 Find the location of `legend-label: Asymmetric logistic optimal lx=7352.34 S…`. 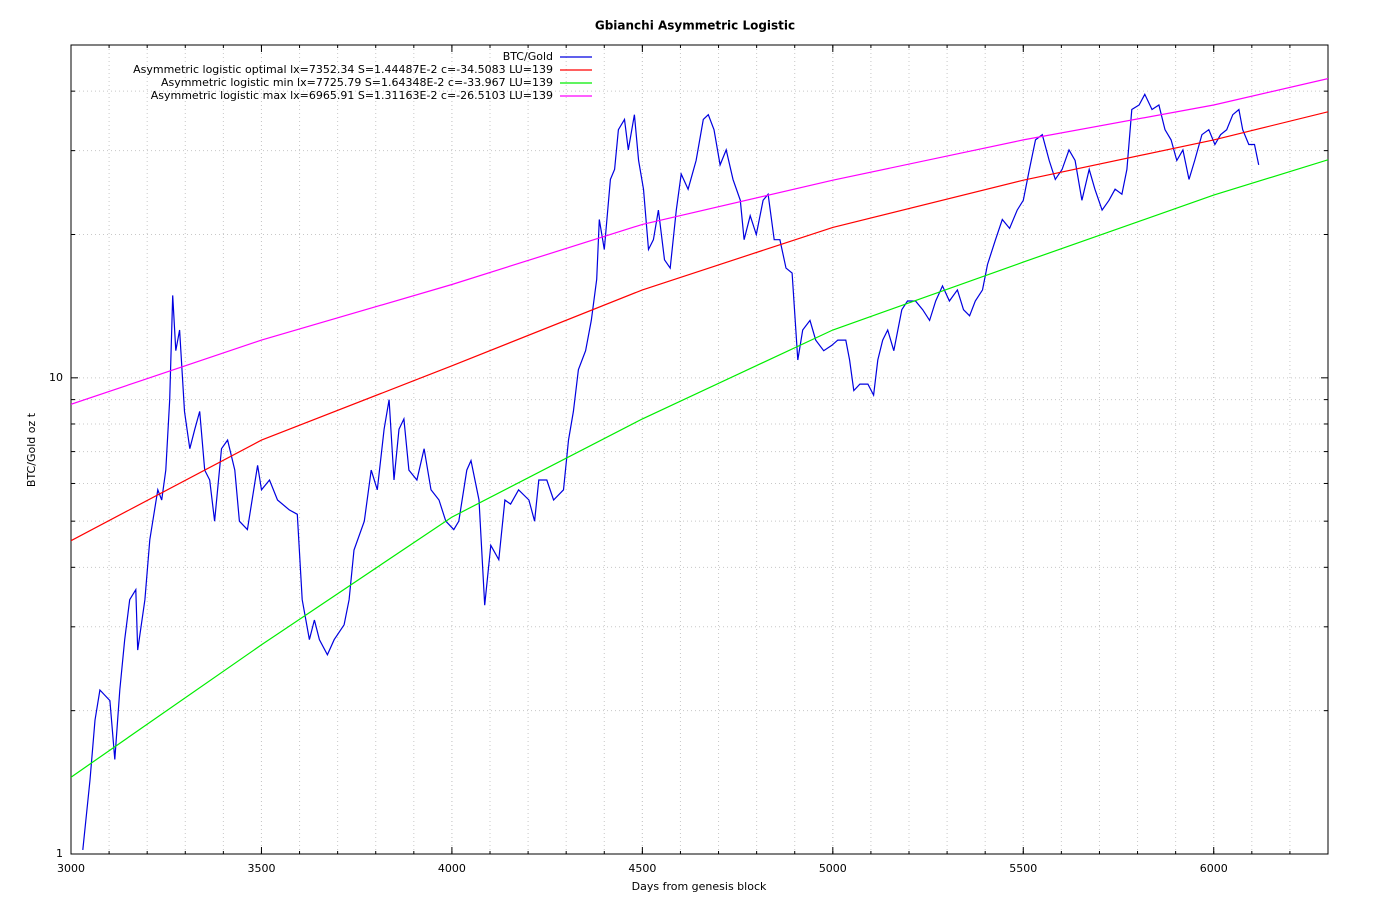

legend-label: Asymmetric logistic optimal lx=7352.34 S… is located at coordinates (343, 69).